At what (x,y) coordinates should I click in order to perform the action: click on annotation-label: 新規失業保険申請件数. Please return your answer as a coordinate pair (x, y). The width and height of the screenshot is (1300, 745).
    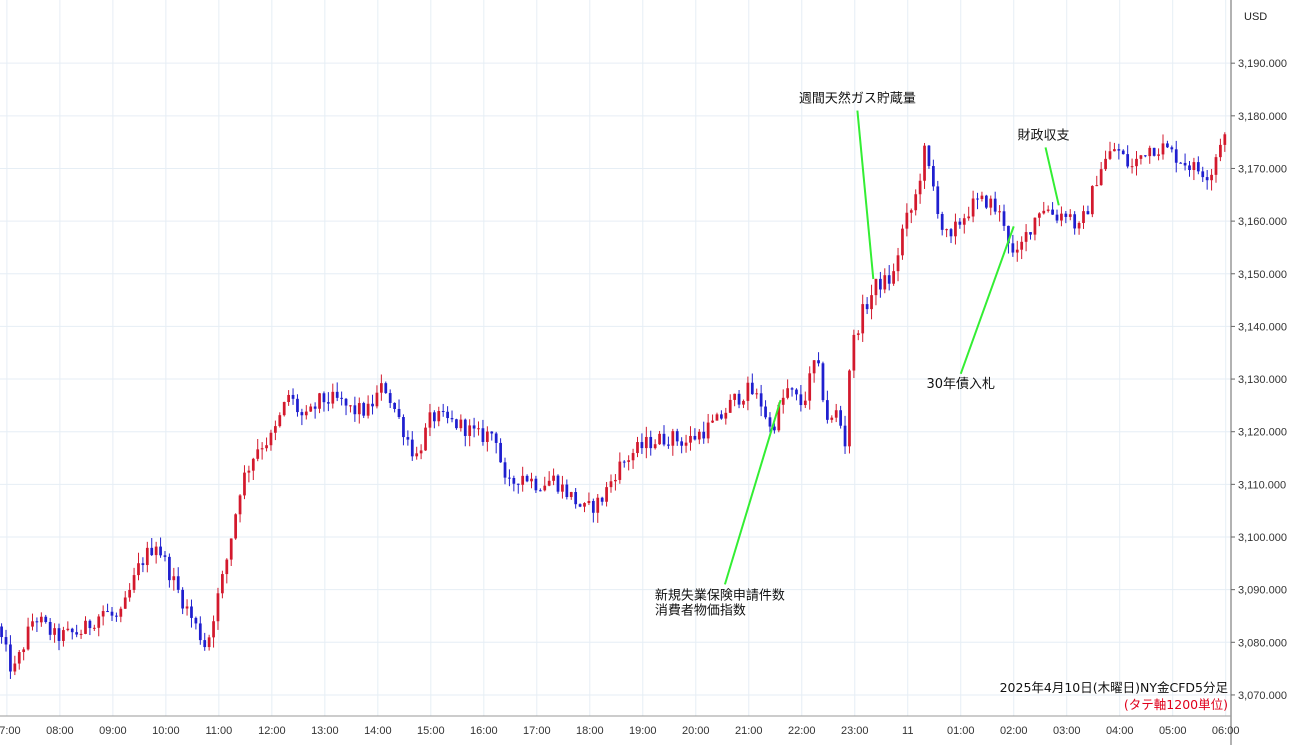
    Looking at the image, I should click on (720, 595).